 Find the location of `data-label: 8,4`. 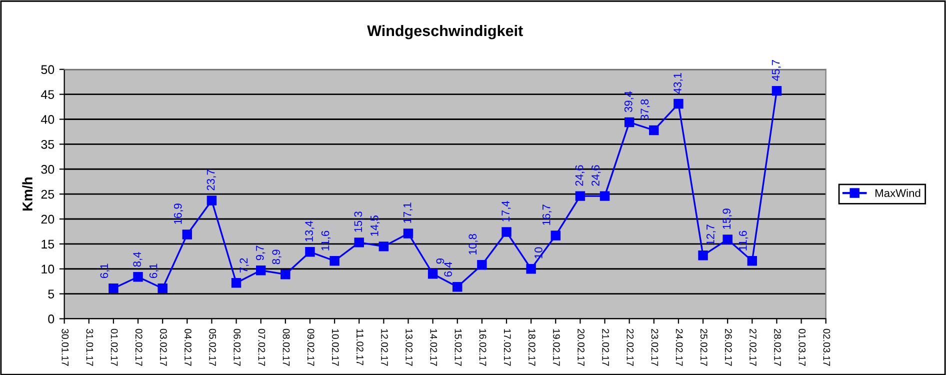

data-label: 8,4 is located at coordinates (137, 259).